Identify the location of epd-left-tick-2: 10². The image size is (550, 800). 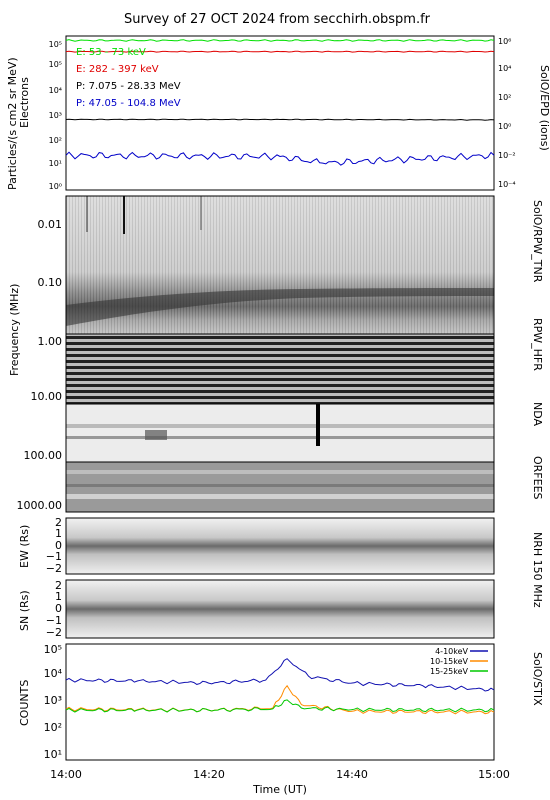
(55, 140).